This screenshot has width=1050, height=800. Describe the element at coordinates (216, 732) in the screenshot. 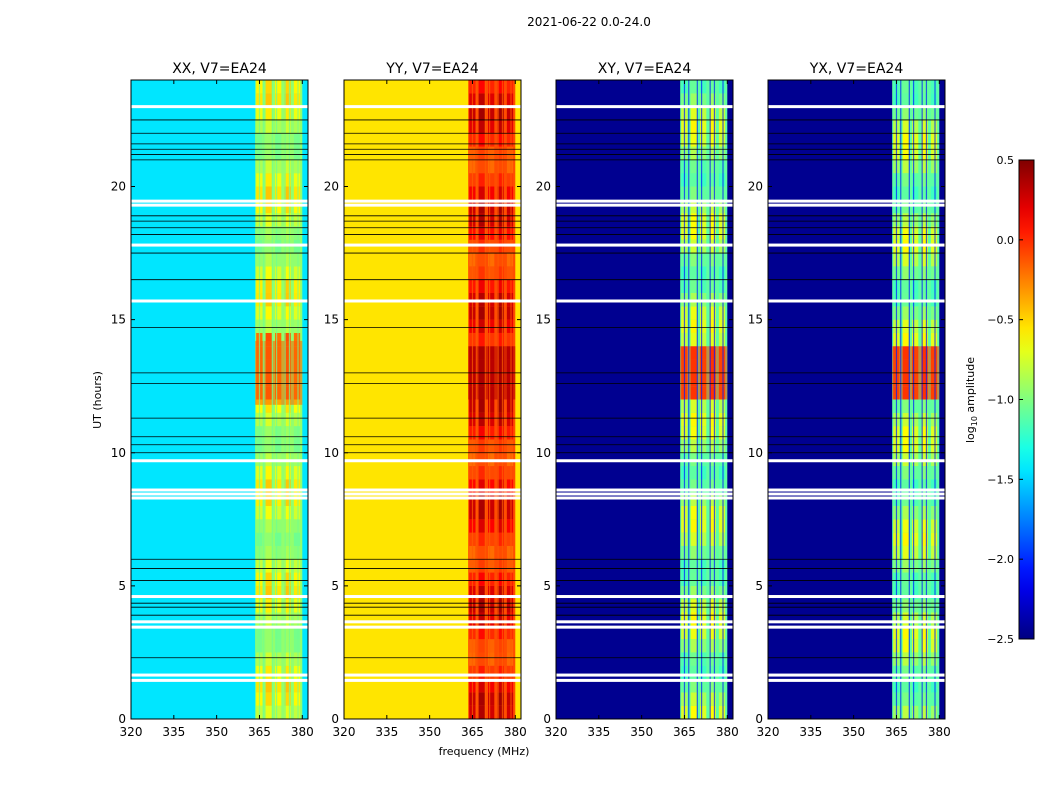

I see `x-tick-label: 350` at that location.